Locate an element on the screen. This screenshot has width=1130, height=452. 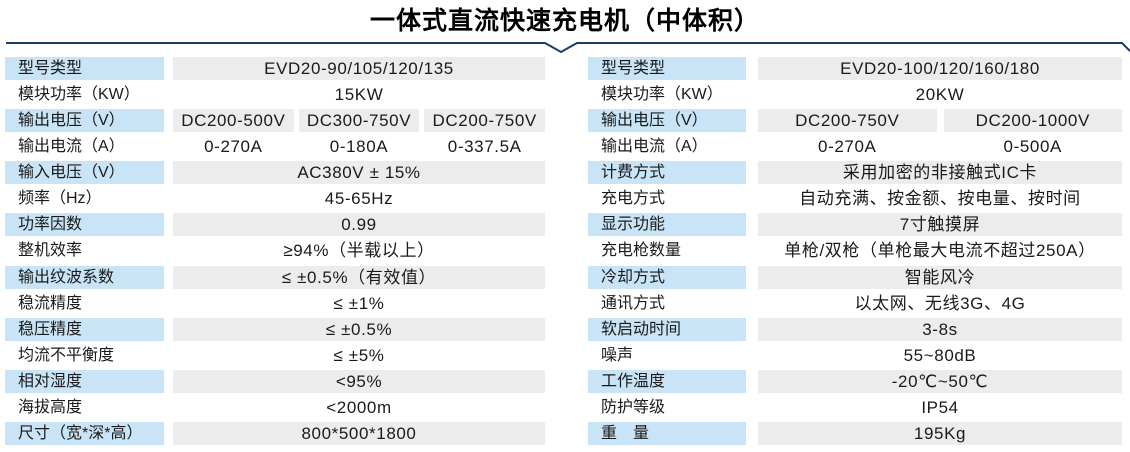
spec-row: 输入电压（V） AC380V ± 15% is located at coordinates (275, 173).